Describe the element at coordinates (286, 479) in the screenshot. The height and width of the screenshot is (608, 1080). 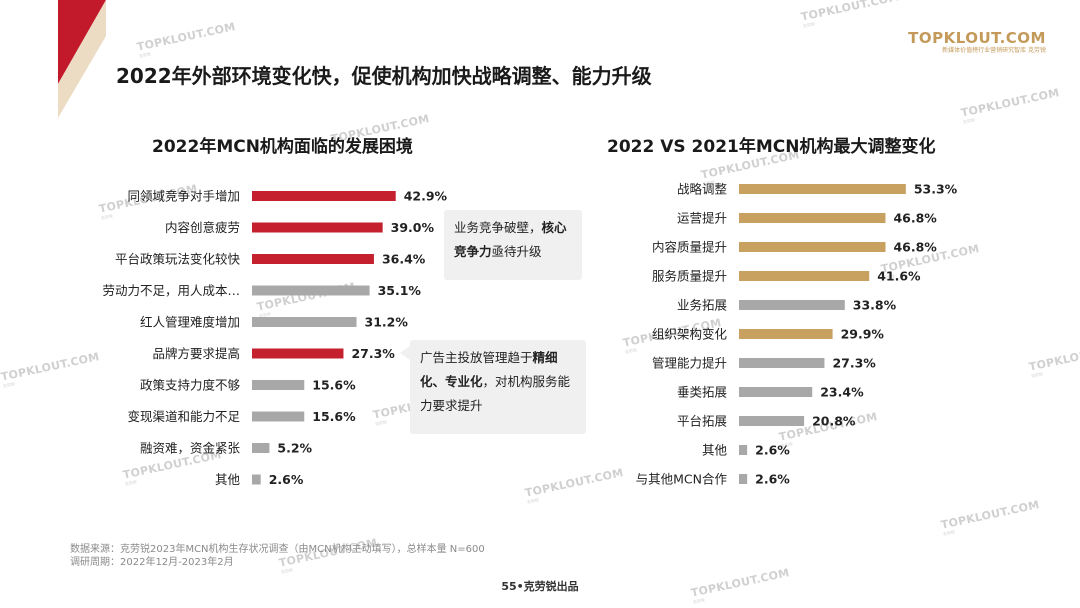
I see `left-value-label: 2.6%` at that location.